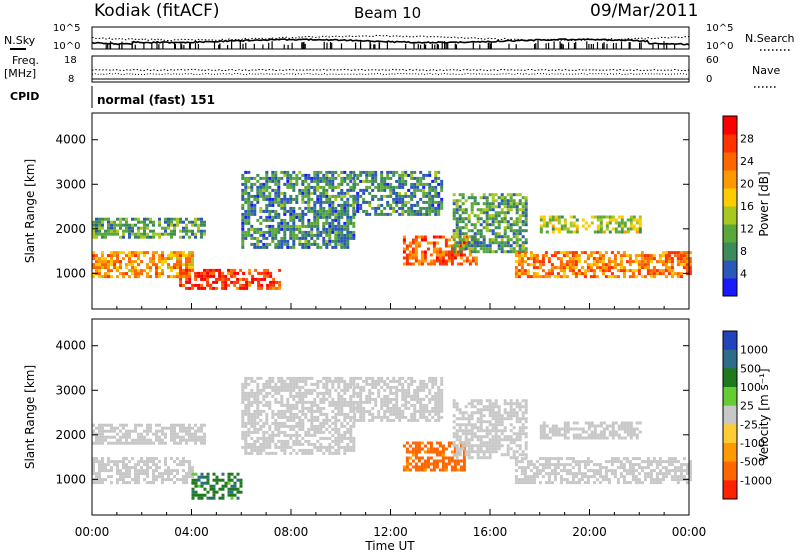 The height and width of the screenshot is (554, 800). I want to click on nave-line, so click(390, 74).